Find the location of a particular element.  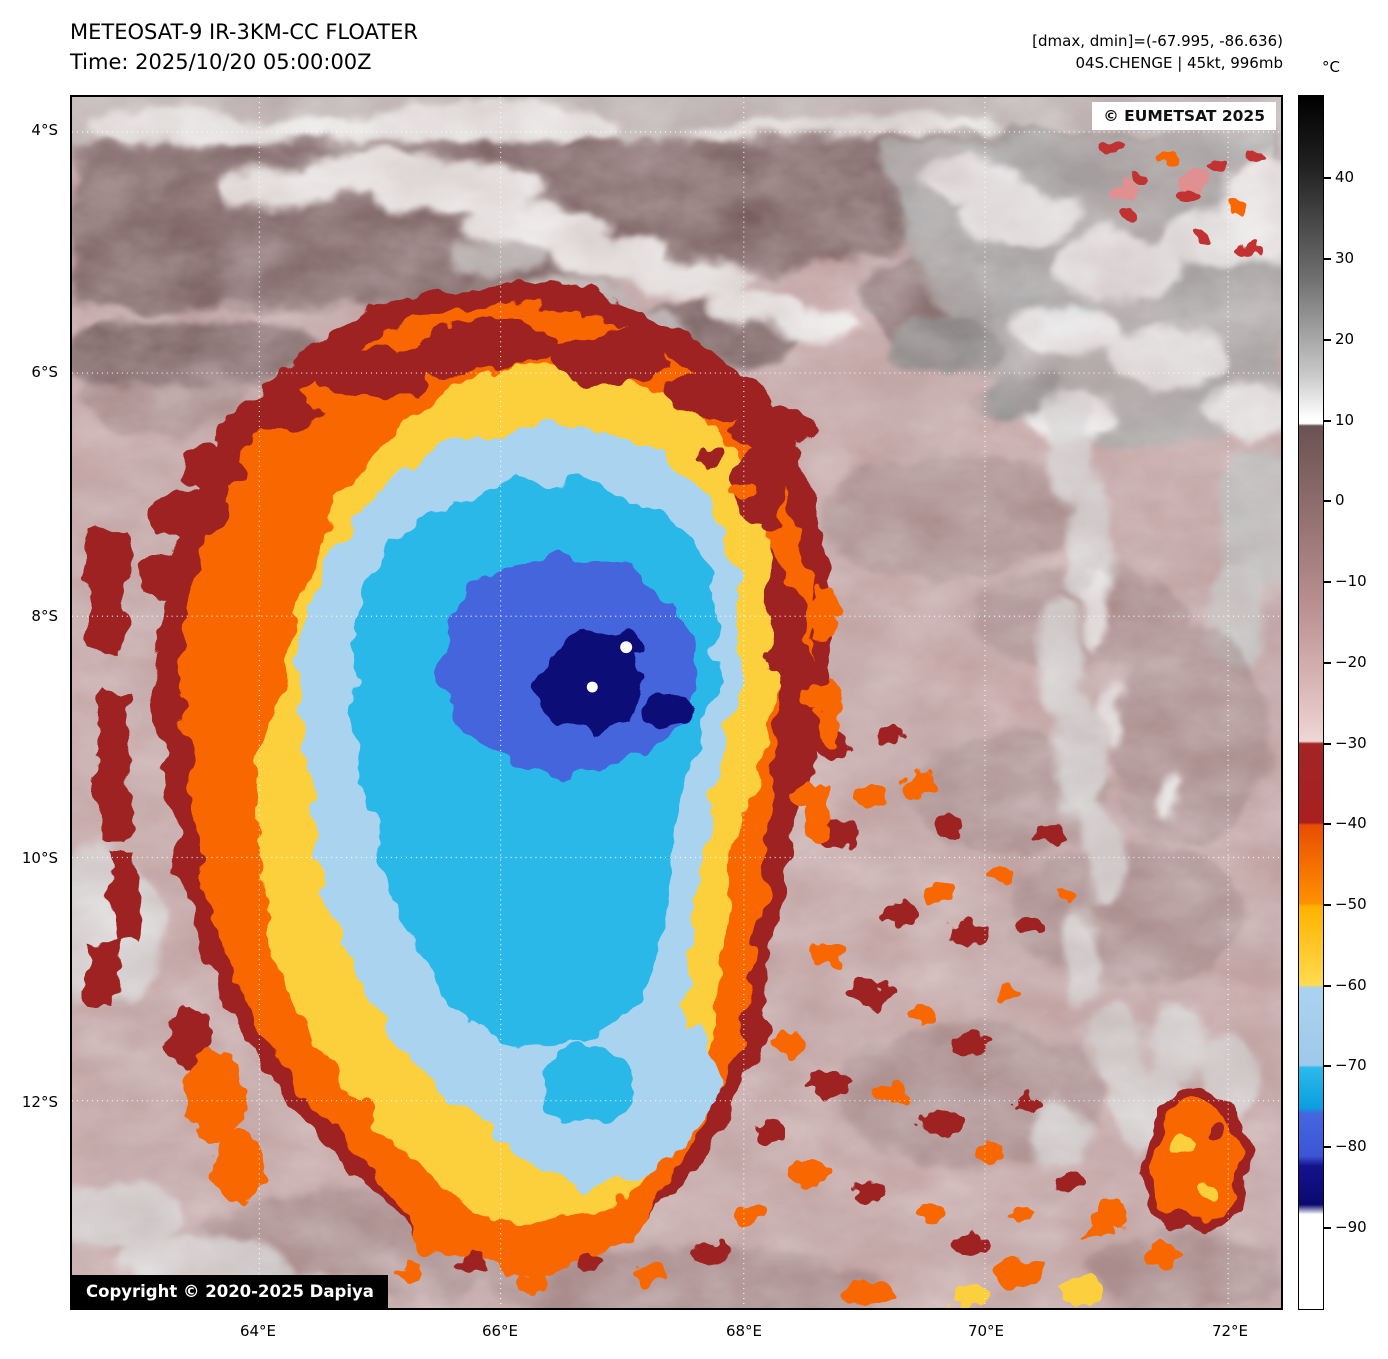

colorbar-tick-label: −30 is located at coordinates (1351, 743).